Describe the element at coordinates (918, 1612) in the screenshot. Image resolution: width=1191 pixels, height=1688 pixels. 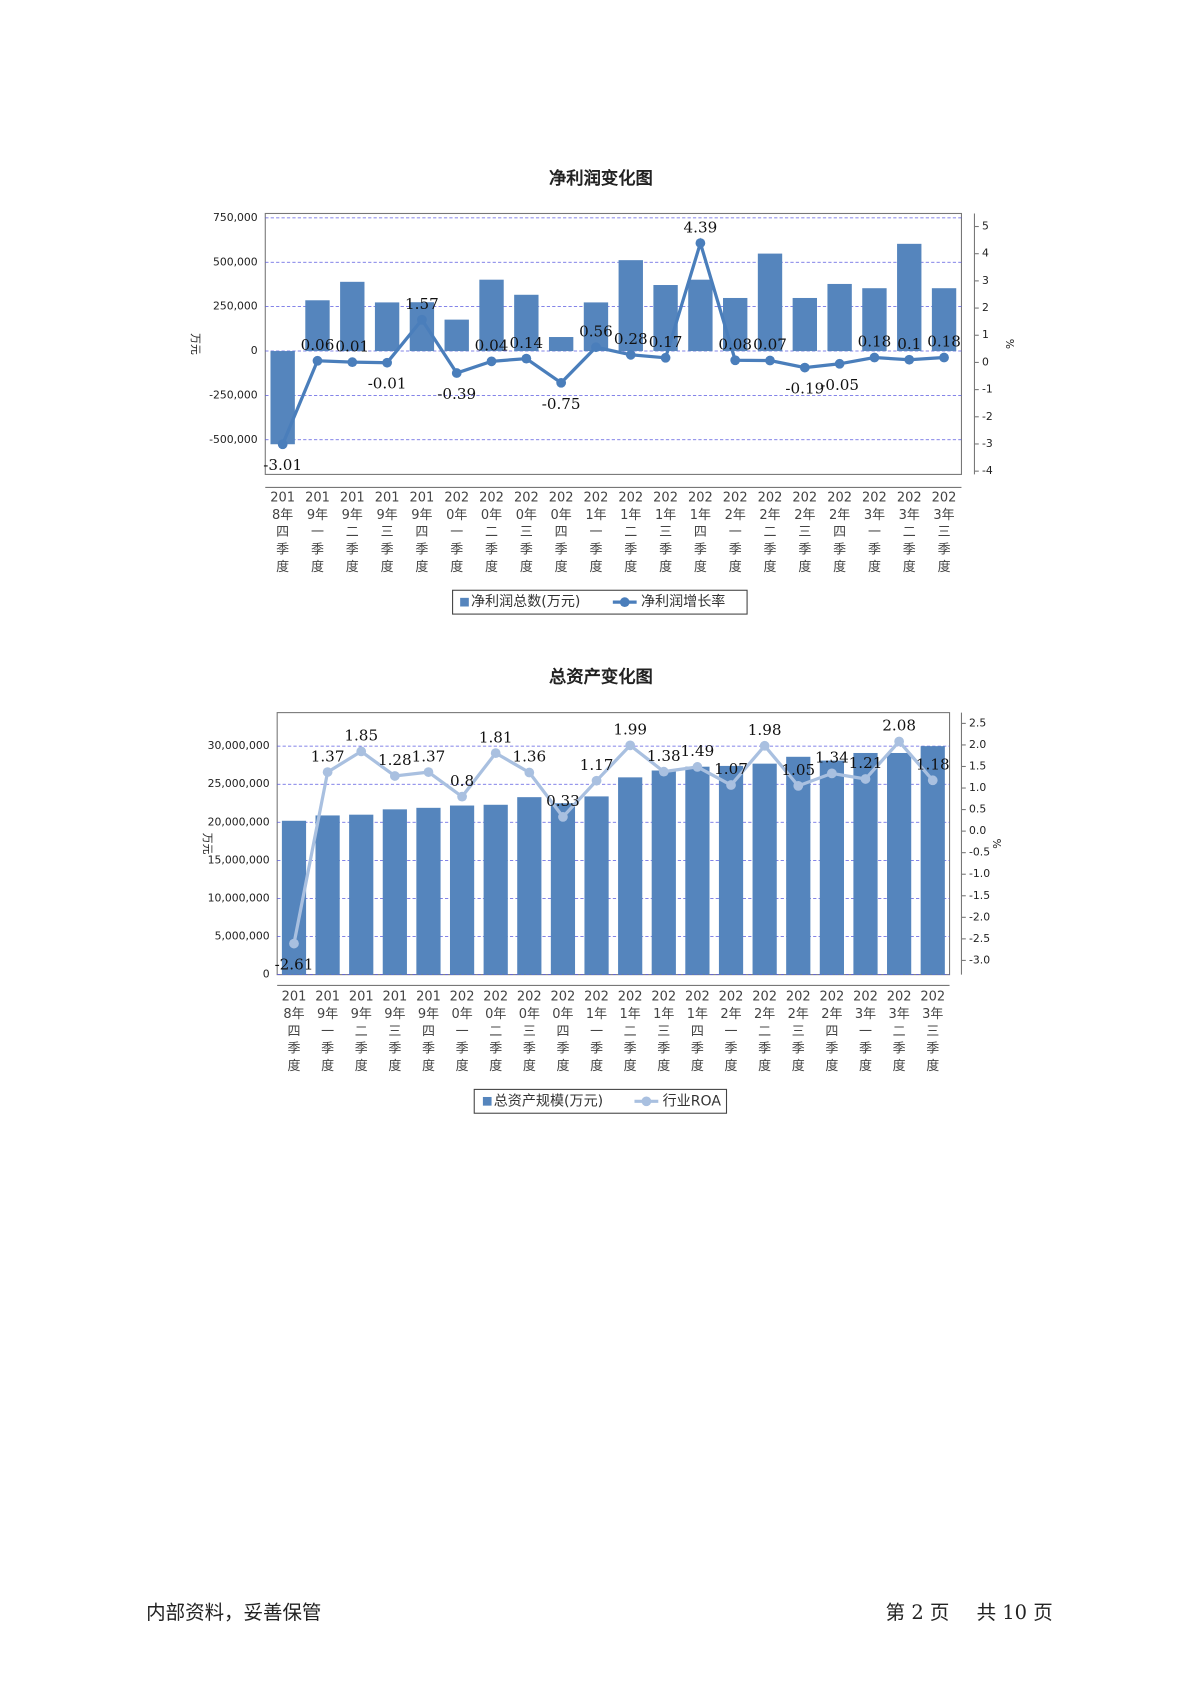
I see `footer-page: 第 2 页` at that location.